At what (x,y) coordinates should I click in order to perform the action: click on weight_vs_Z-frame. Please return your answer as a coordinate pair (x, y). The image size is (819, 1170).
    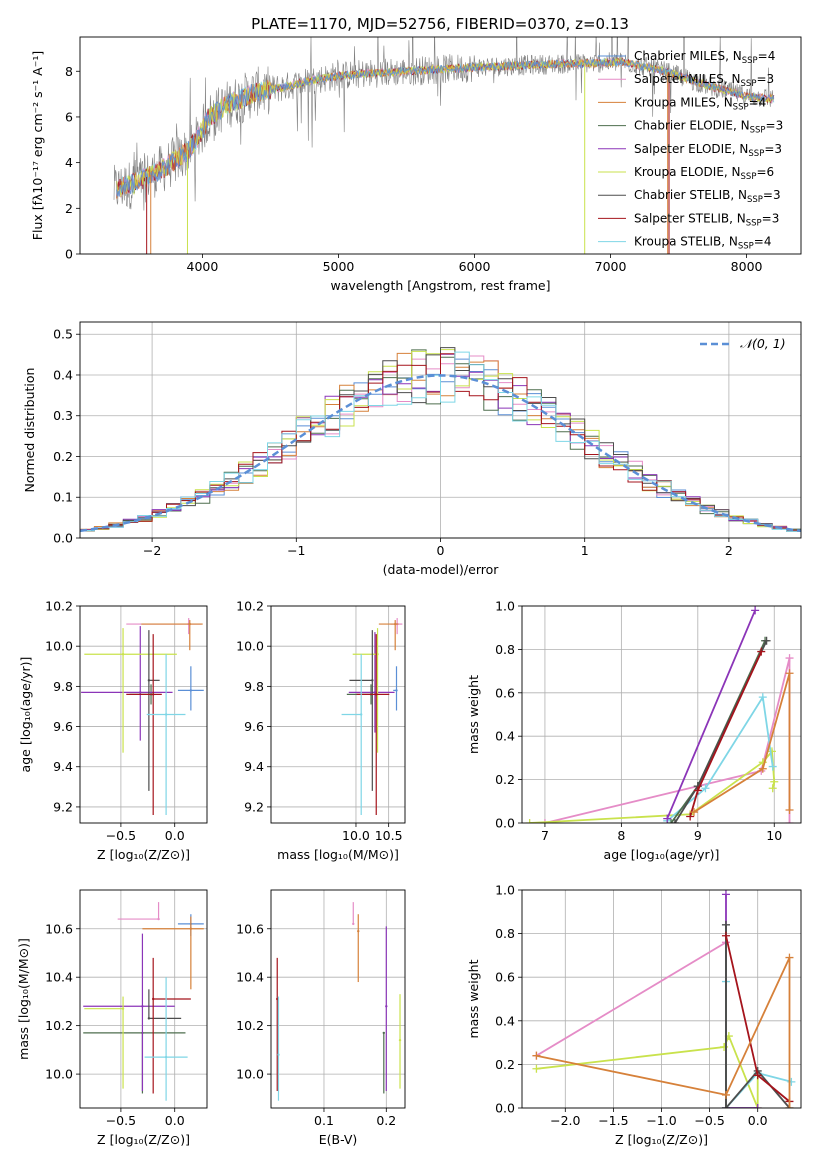
    Looking at the image, I should click on (661, 999).